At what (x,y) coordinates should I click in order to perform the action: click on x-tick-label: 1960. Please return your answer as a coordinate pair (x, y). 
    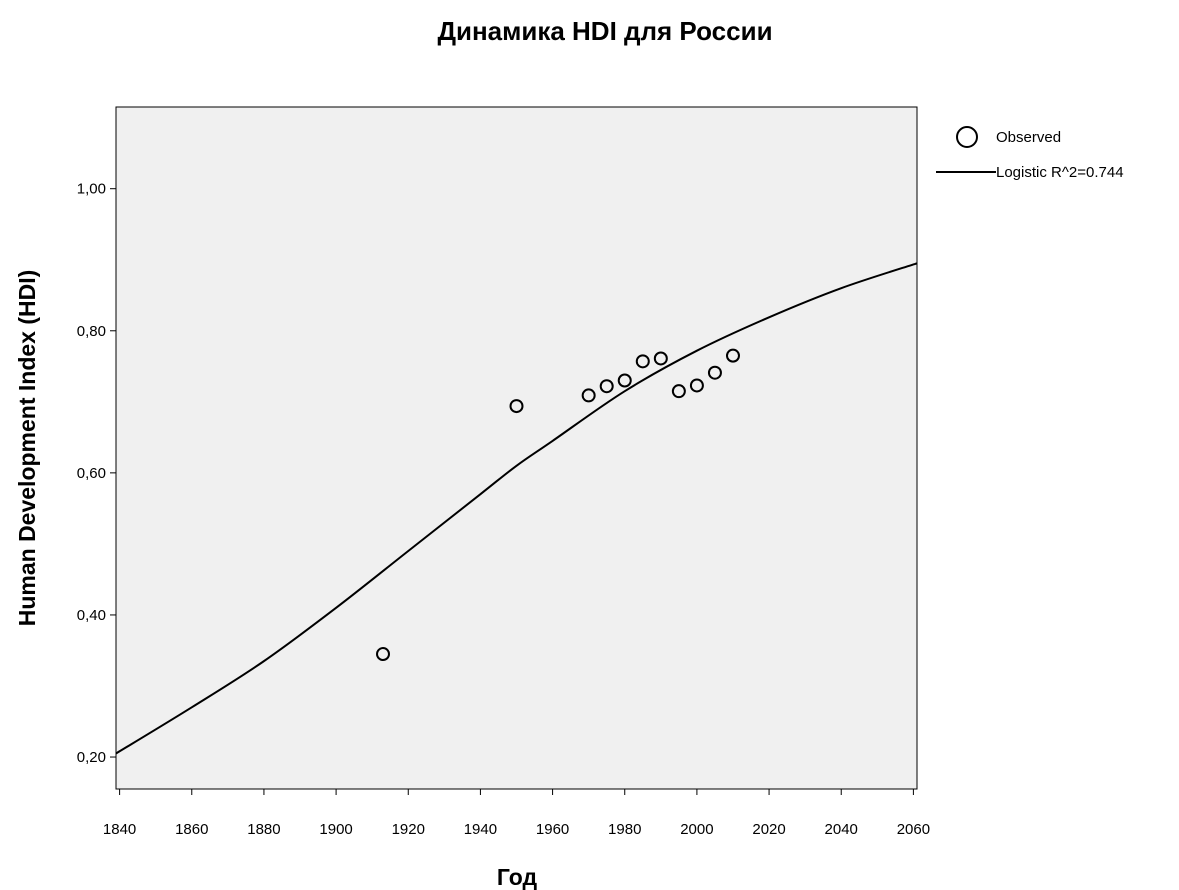
    Looking at the image, I should click on (552, 829).